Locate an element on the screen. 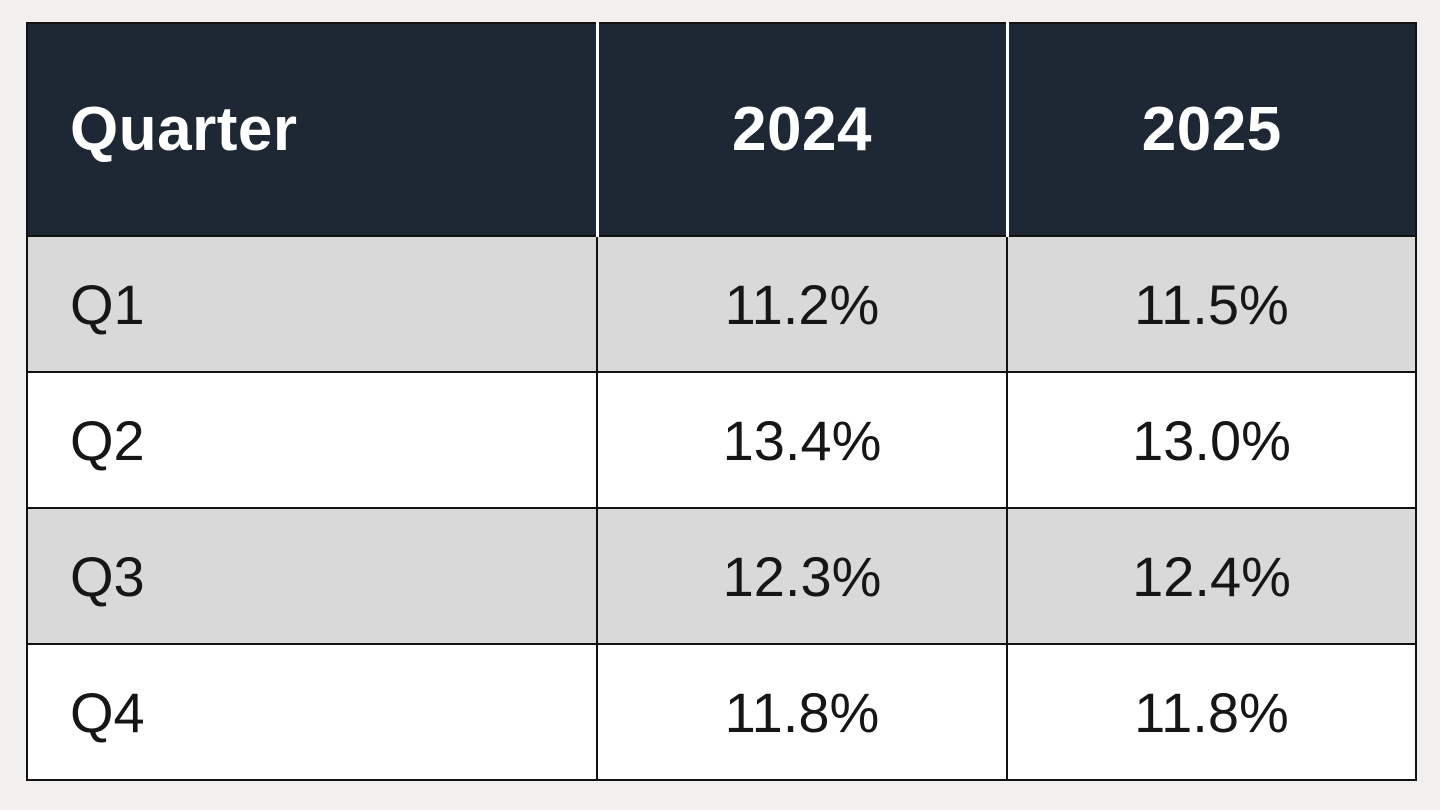  row-label-q3: Q3 is located at coordinates (312, 575).